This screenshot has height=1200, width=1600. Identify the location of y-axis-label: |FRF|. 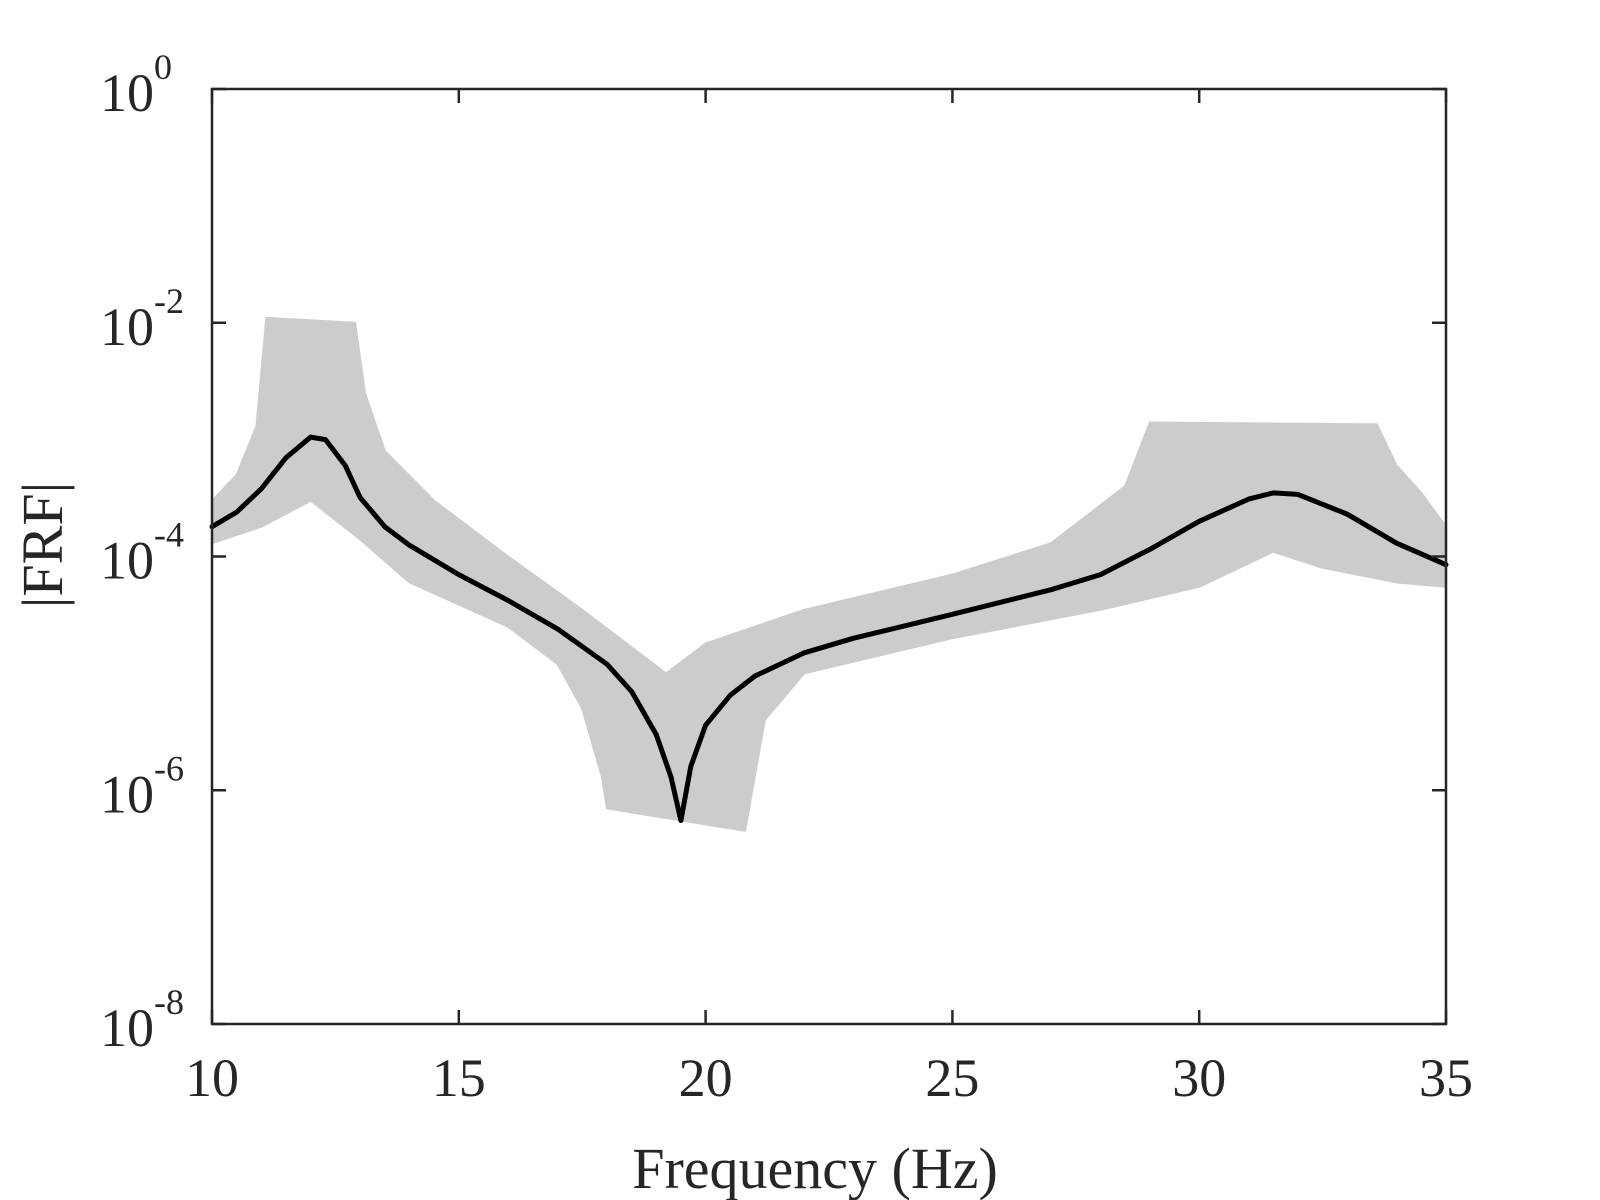
(42, 545).